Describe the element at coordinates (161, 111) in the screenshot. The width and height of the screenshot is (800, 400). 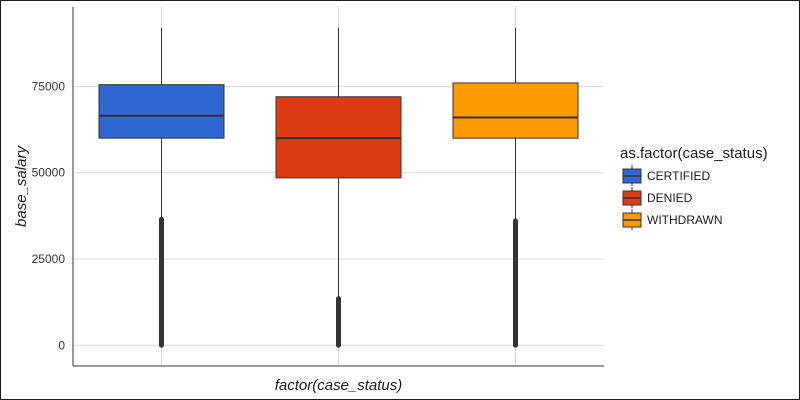
I see `box-certified` at that location.